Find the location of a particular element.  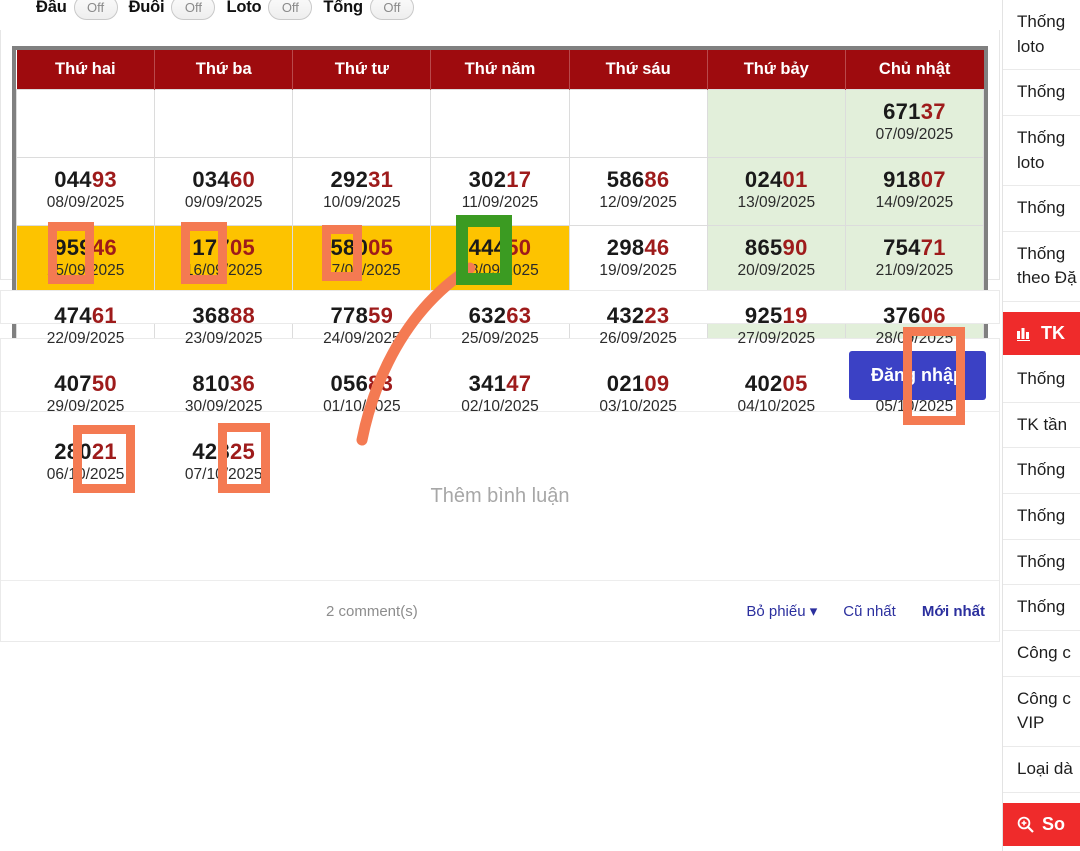

result-cell: 91807 14/09/2025 is located at coordinates (914, 191).